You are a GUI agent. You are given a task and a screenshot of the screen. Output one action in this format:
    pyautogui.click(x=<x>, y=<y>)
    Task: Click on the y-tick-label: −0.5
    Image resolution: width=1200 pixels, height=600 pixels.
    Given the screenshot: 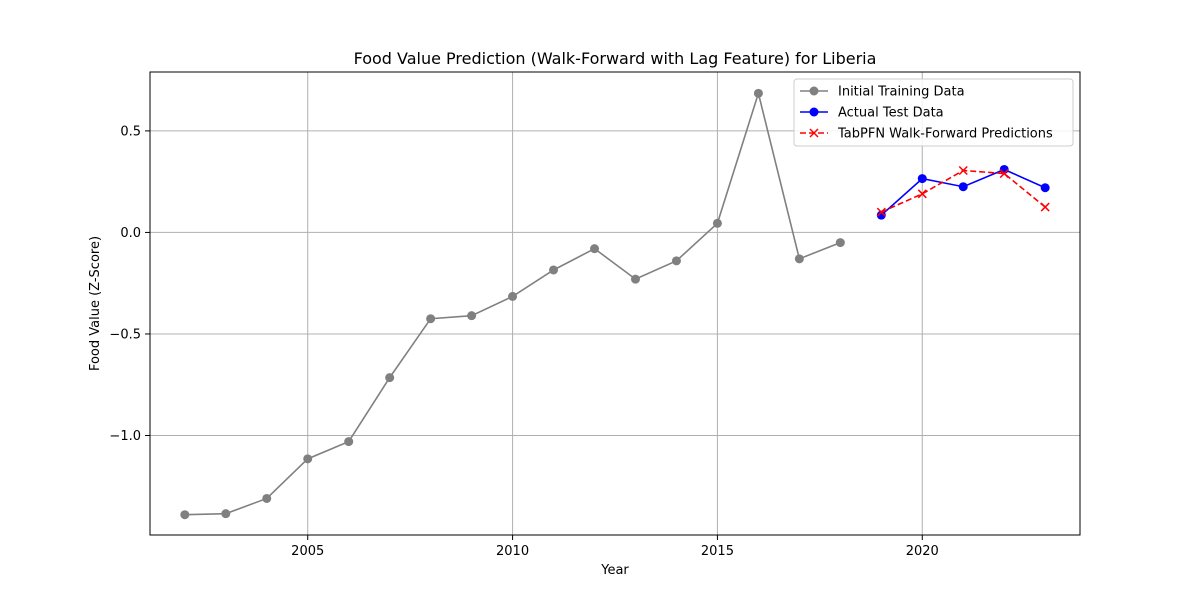 What is the action you would take?
    pyautogui.click(x=125, y=334)
    